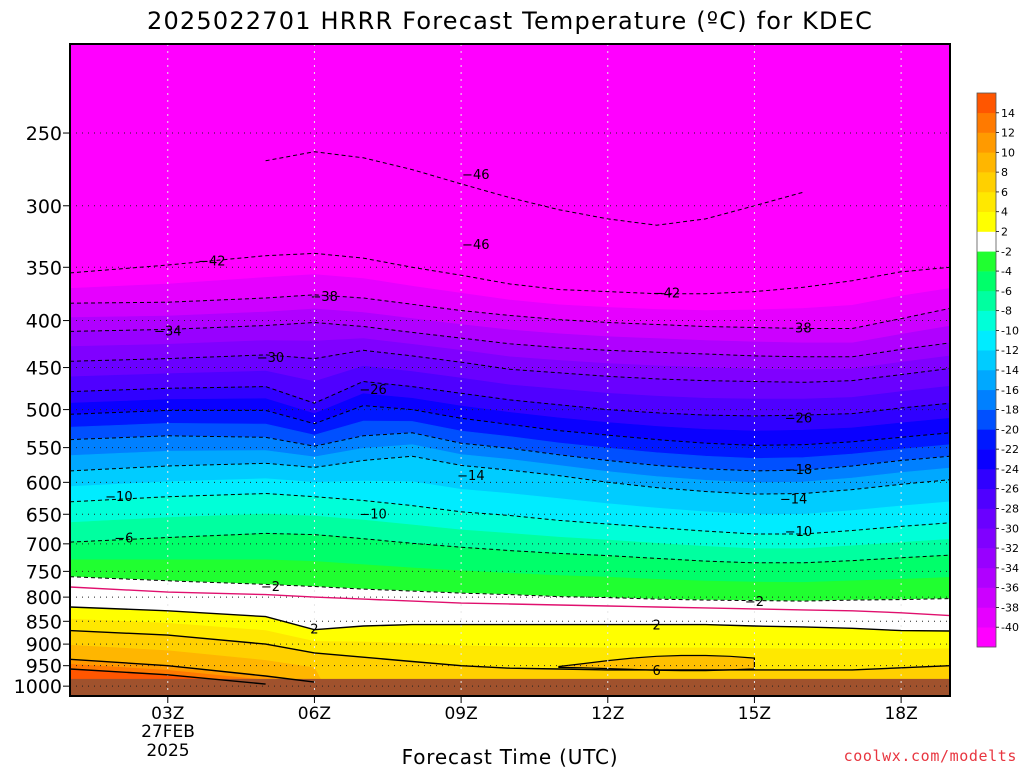 The width and height of the screenshot is (1024, 768). I want to click on contour-label: 2, so click(314, 630).